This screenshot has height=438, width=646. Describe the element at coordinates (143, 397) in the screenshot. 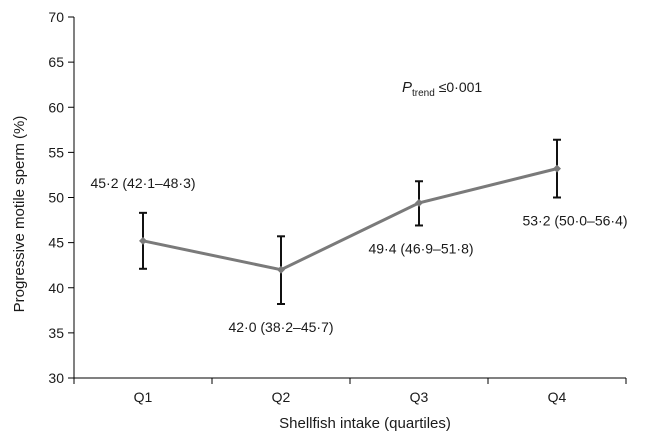

I see `x-tick-label: Q1` at that location.